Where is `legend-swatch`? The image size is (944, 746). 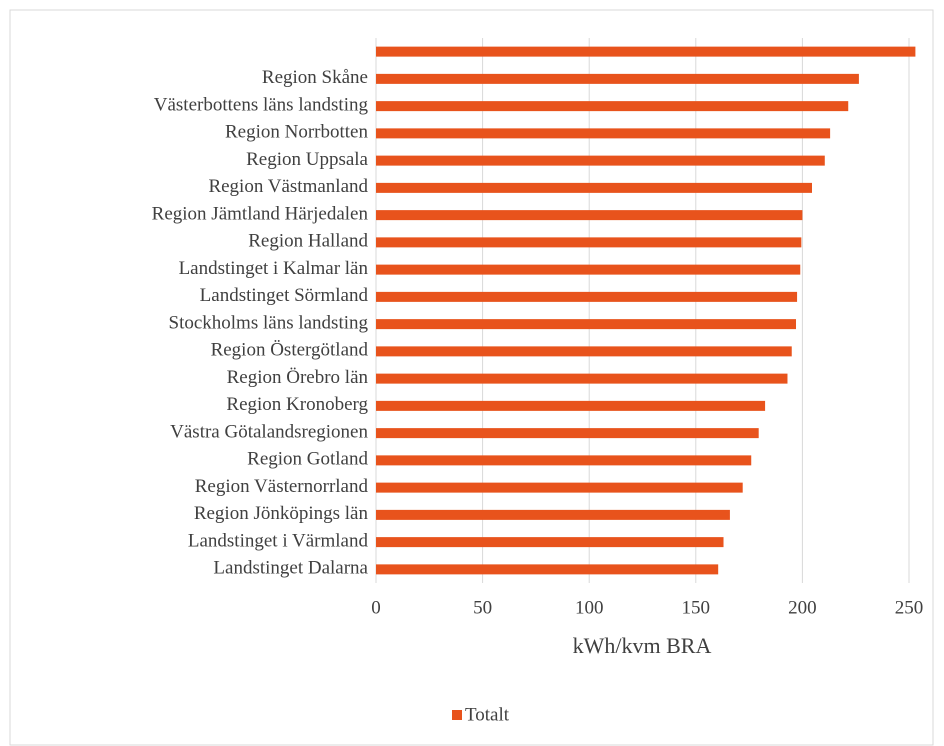
legend-swatch is located at coordinates (457, 715).